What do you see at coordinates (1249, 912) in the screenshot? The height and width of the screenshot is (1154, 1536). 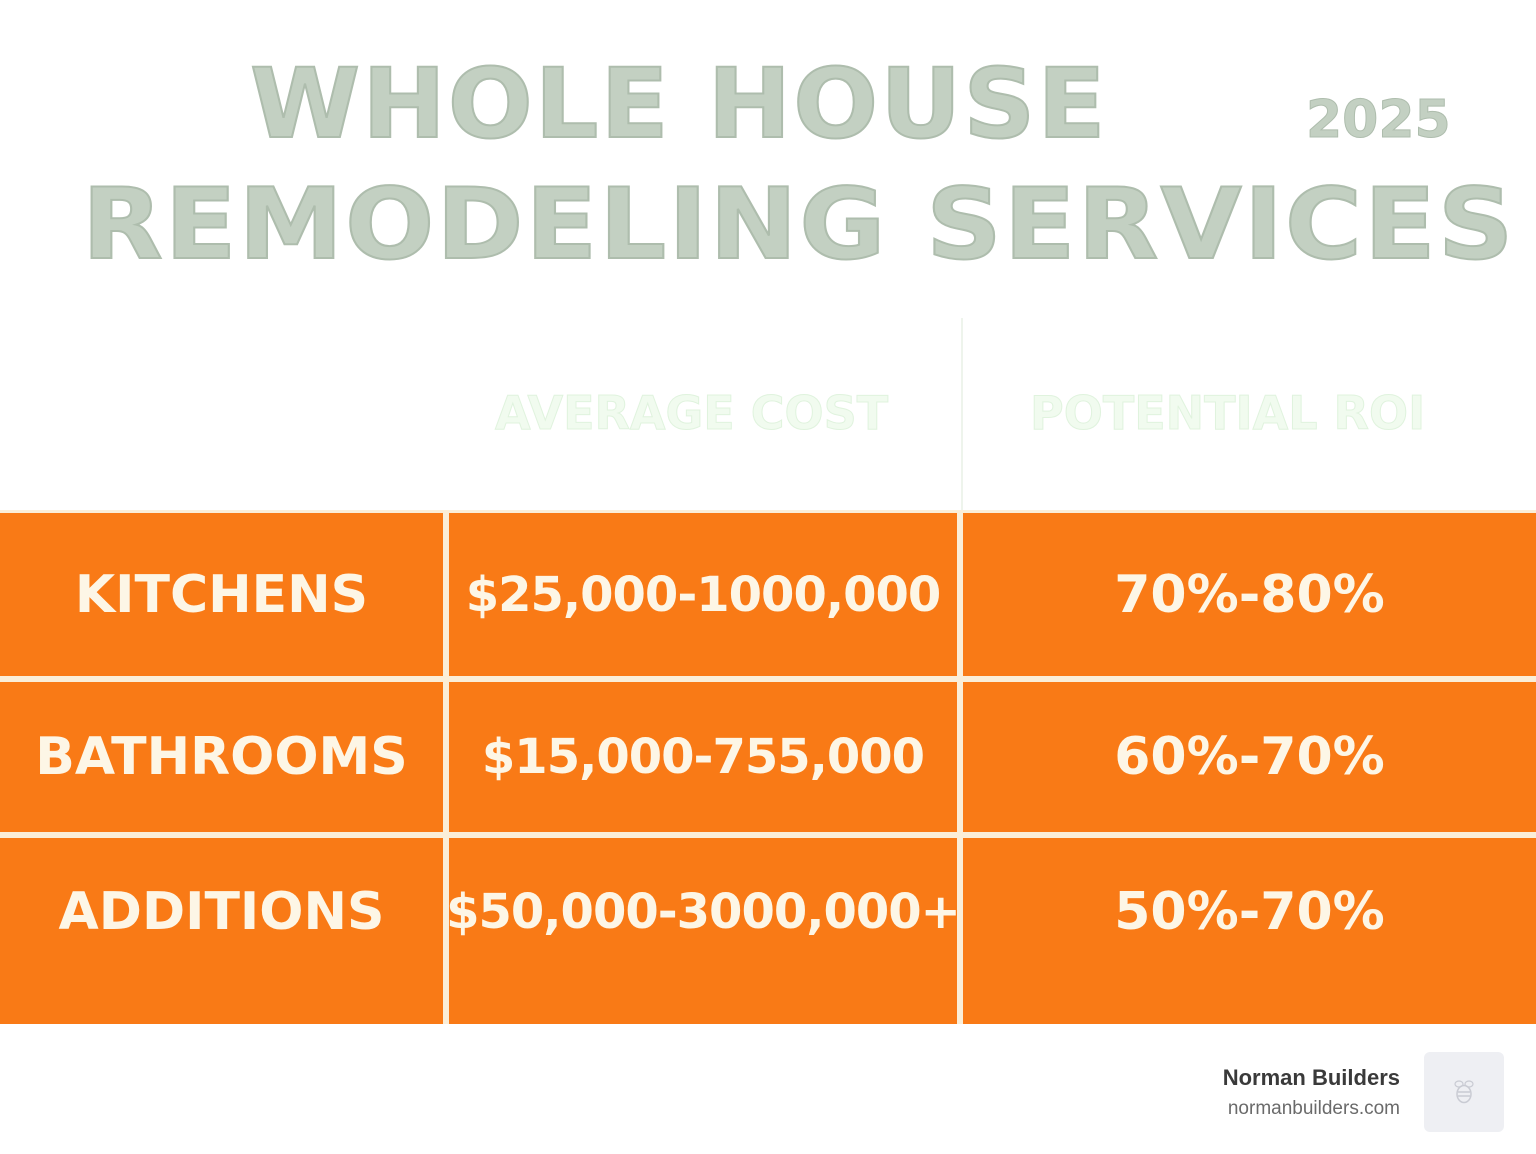 I see `roi-value: 50%-70%` at bounding box center [1249, 912].